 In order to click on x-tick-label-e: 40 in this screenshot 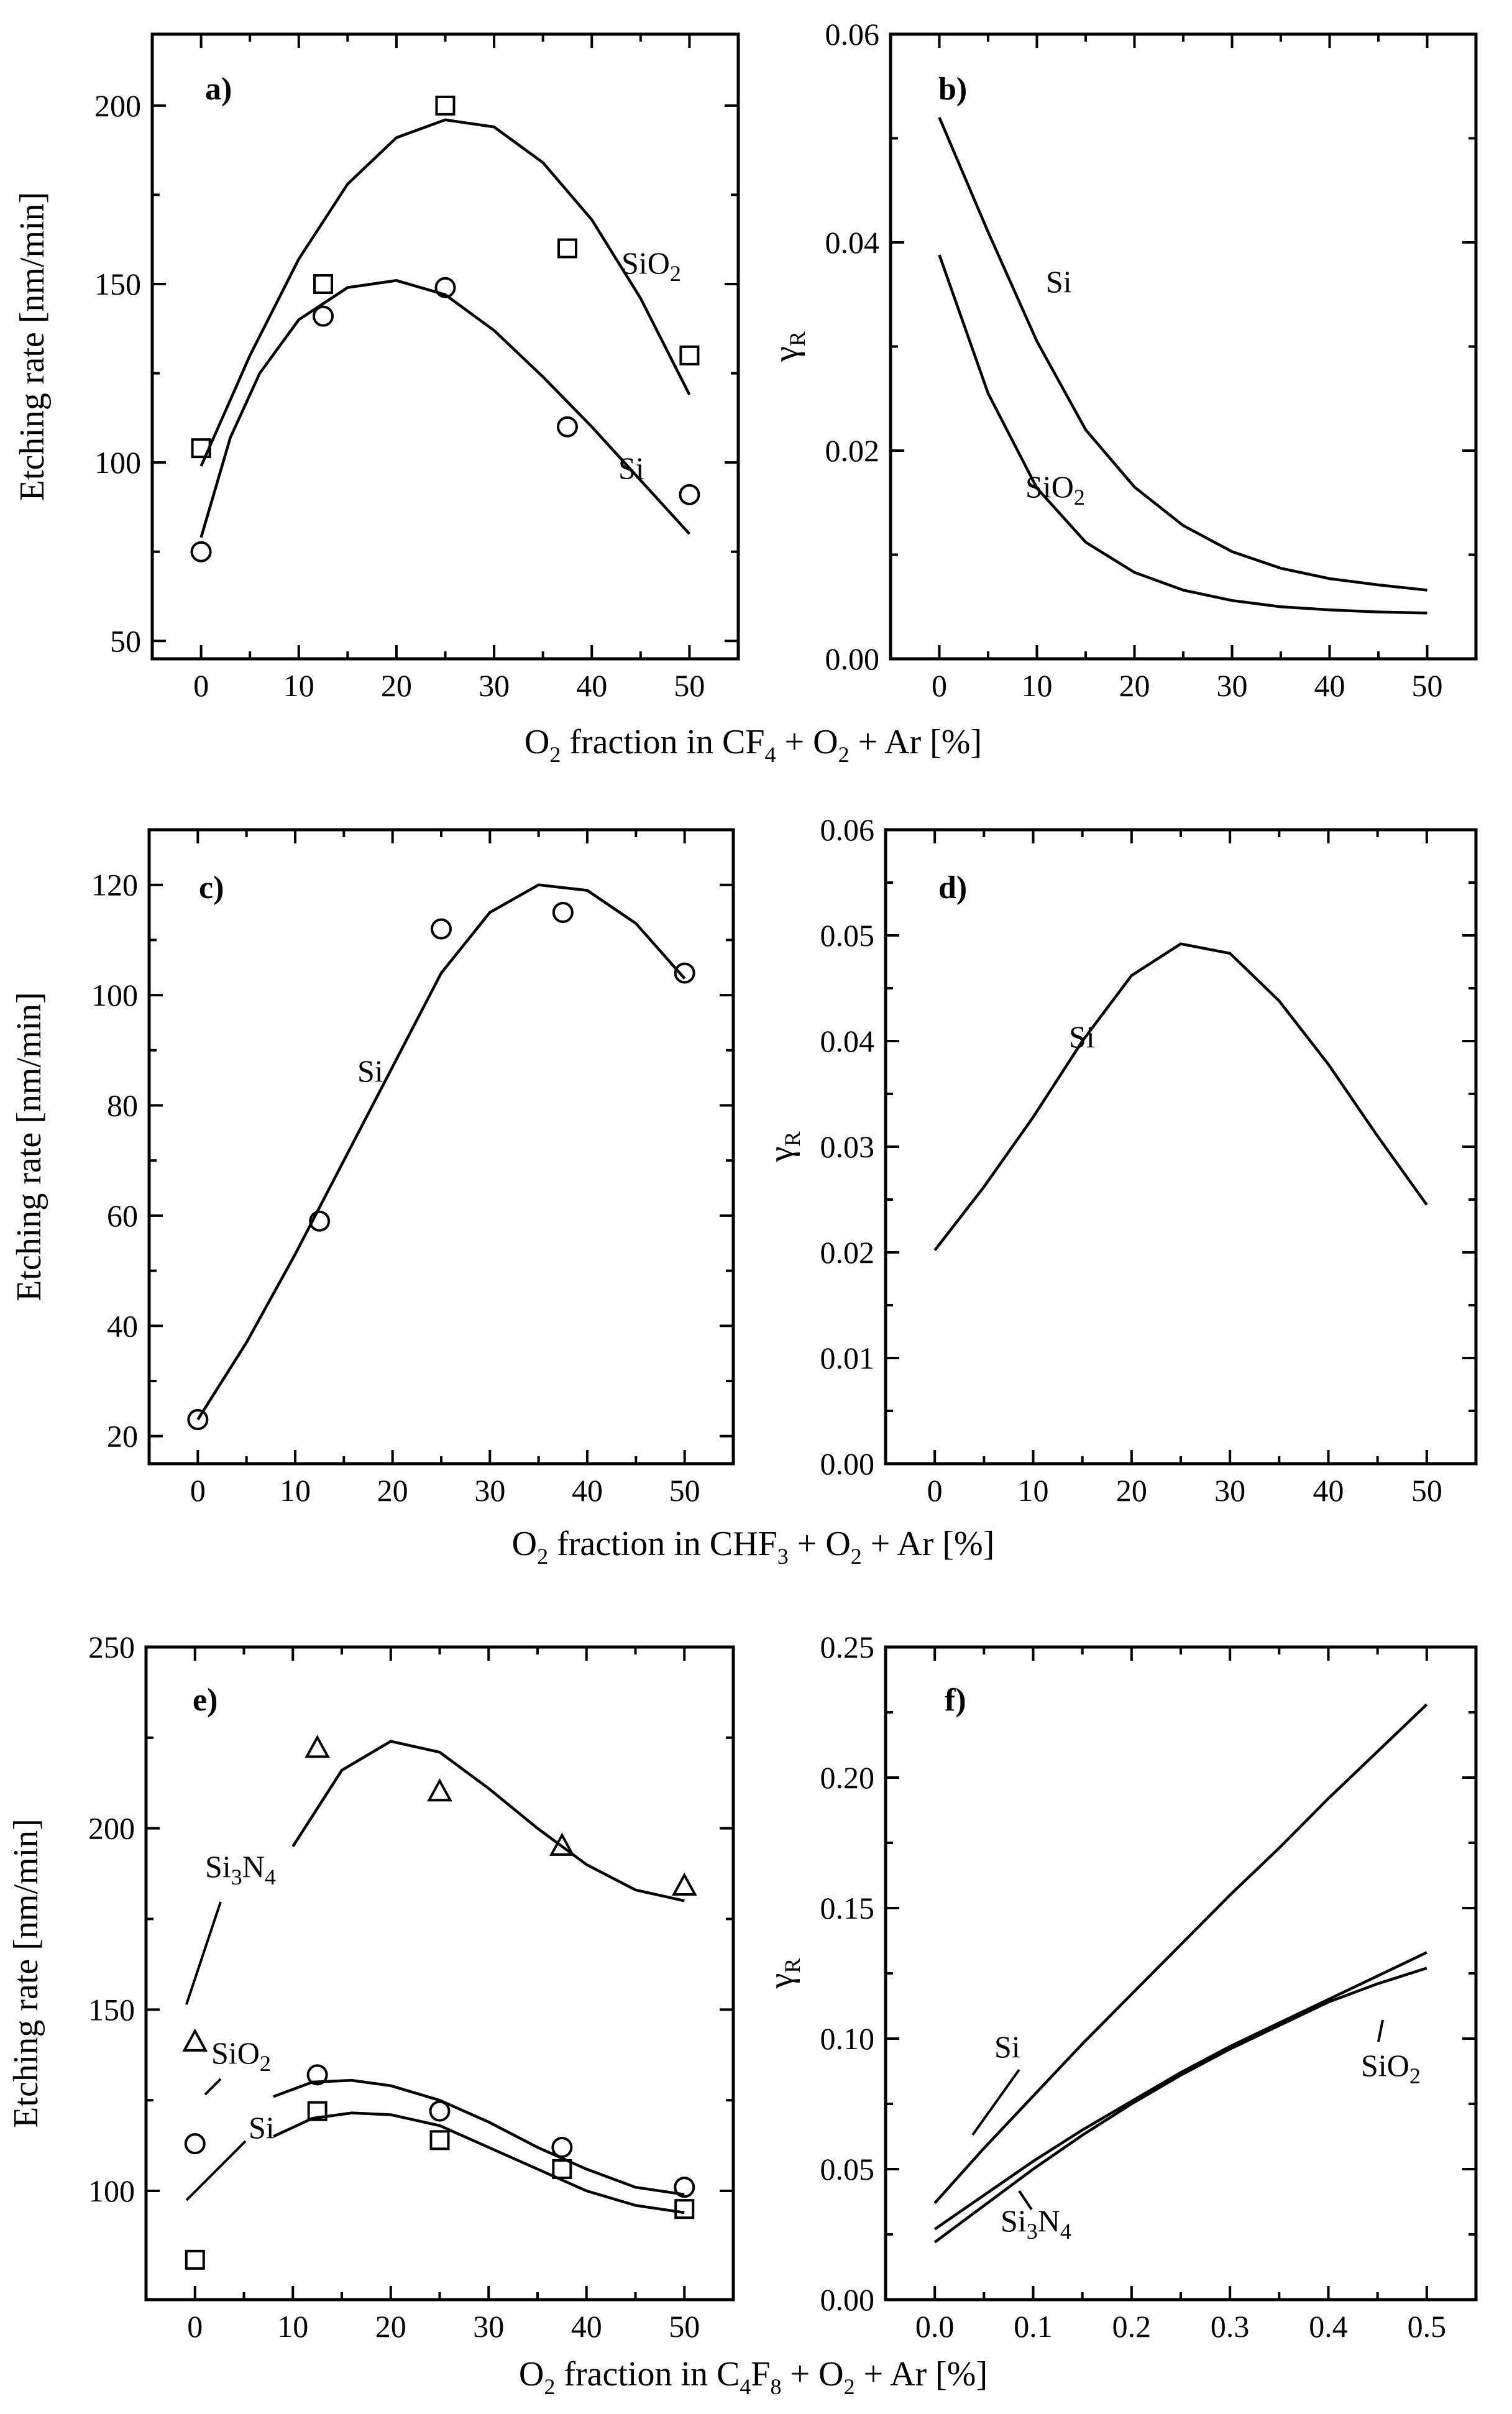, I will do `click(586, 2326)`.